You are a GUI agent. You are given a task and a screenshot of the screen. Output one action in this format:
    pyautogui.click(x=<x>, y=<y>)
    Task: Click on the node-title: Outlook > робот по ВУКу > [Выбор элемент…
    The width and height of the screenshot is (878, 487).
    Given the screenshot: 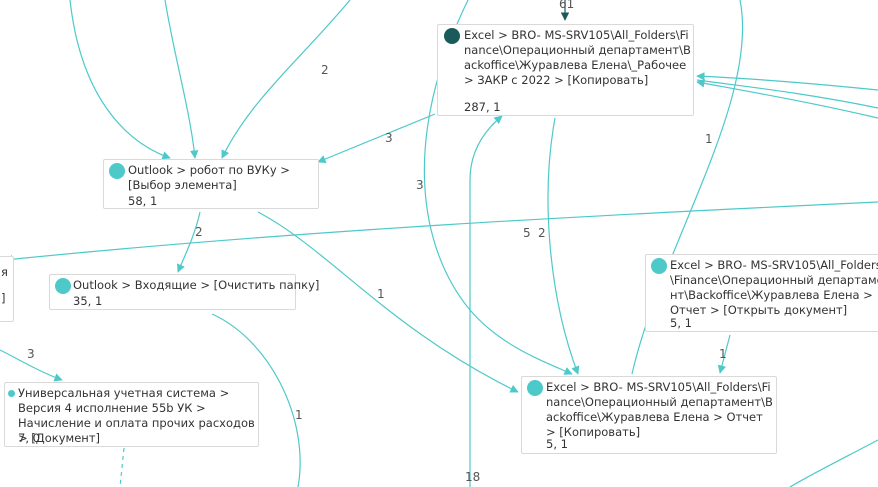 What is the action you would take?
    pyautogui.click(x=209, y=177)
    